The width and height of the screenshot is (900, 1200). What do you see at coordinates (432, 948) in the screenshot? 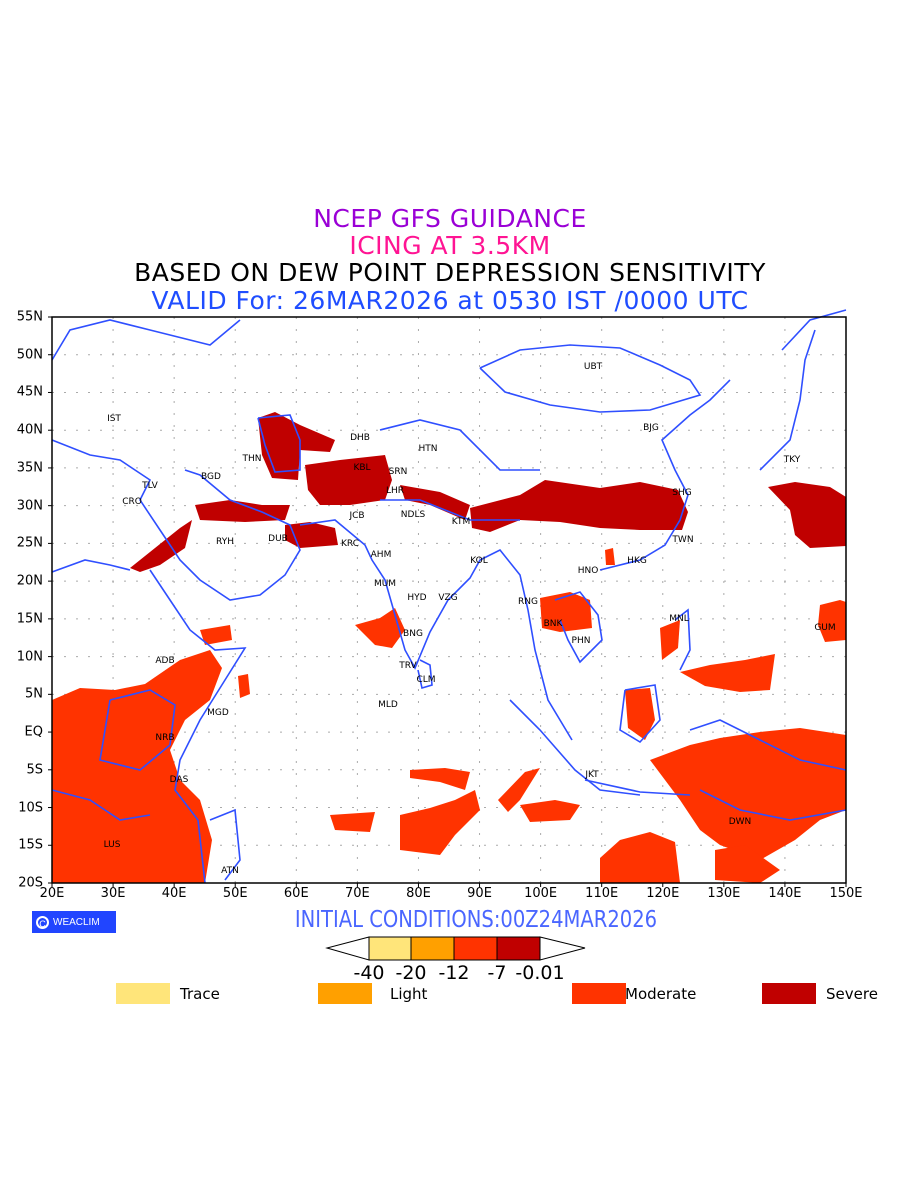
I see `colorbar-box-light` at bounding box center [432, 948].